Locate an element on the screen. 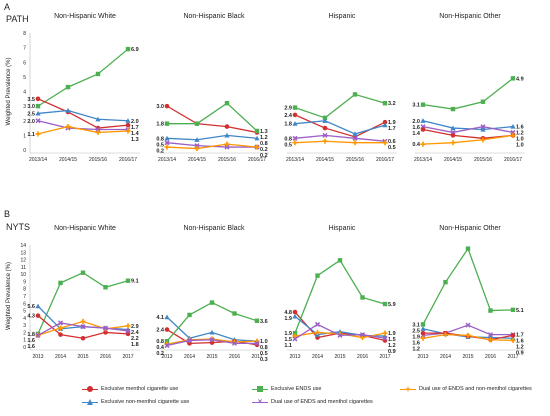 This screenshot has width=550, height=416. legend-swatch-nonmenthol is located at coordinates (90, 402).